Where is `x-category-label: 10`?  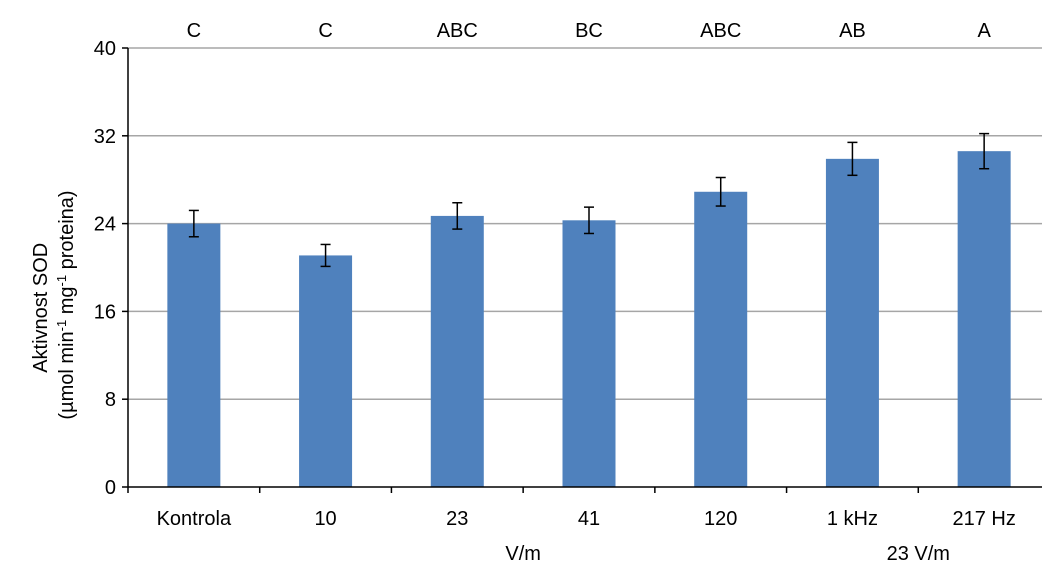 x-category-label: 10 is located at coordinates (325, 519).